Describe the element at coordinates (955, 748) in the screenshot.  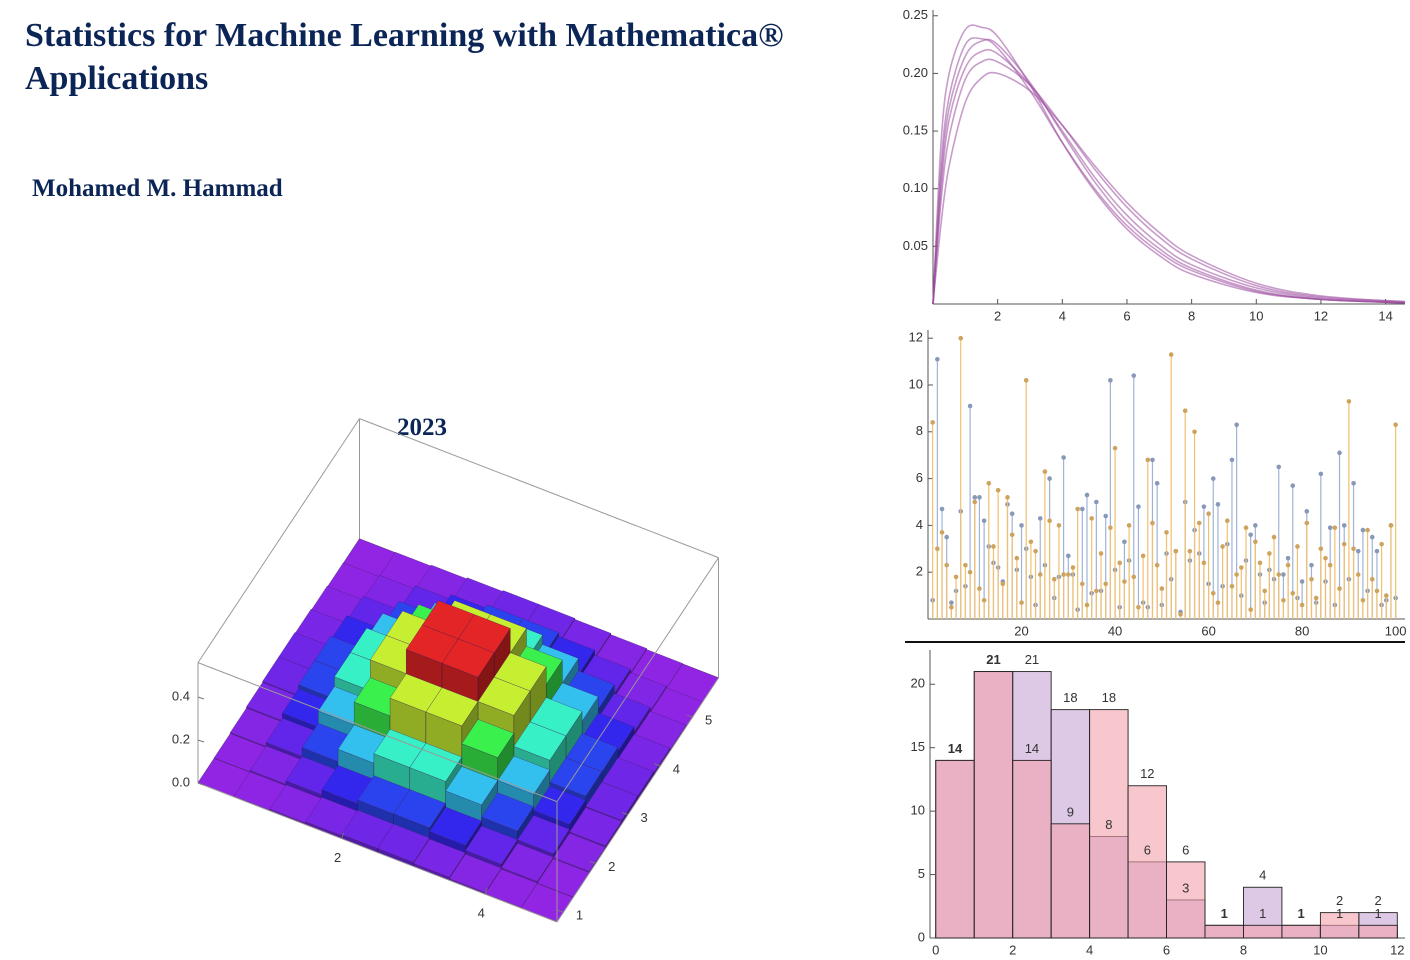
I see `bar-label: 14` at that location.